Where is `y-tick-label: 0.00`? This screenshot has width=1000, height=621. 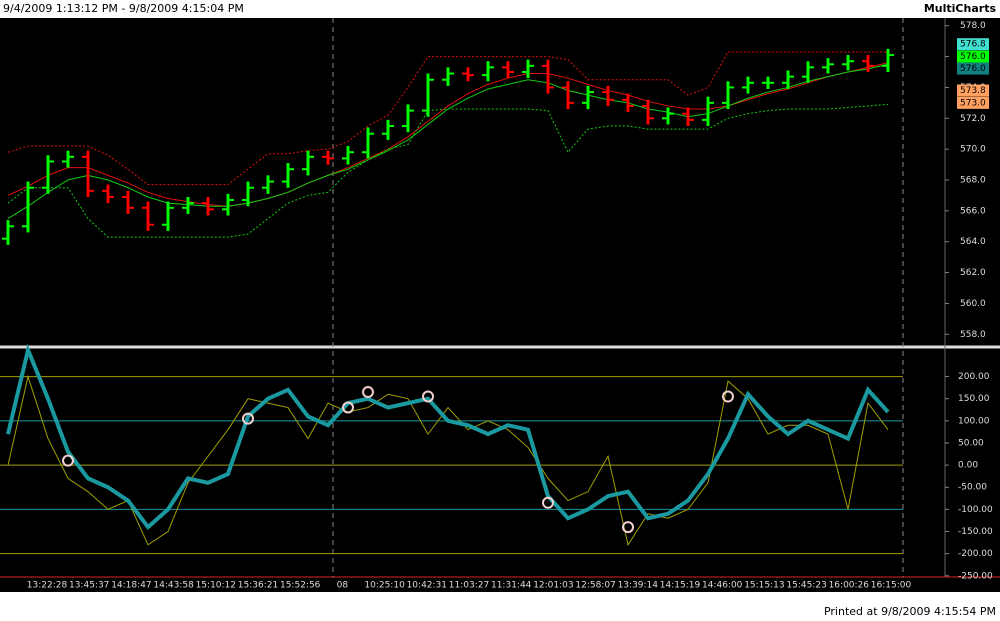
y-tick-label: 0.00 is located at coordinates (968, 466).